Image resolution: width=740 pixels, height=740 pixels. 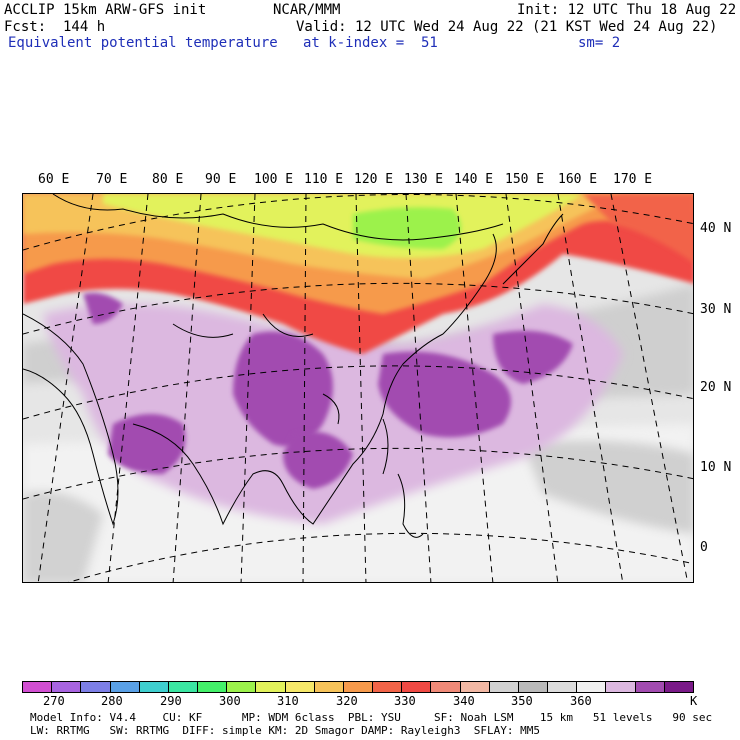 What do you see at coordinates (405, 701) in the screenshot?
I see `colorbar-tick-label: 330` at bounding box center [405, 701].